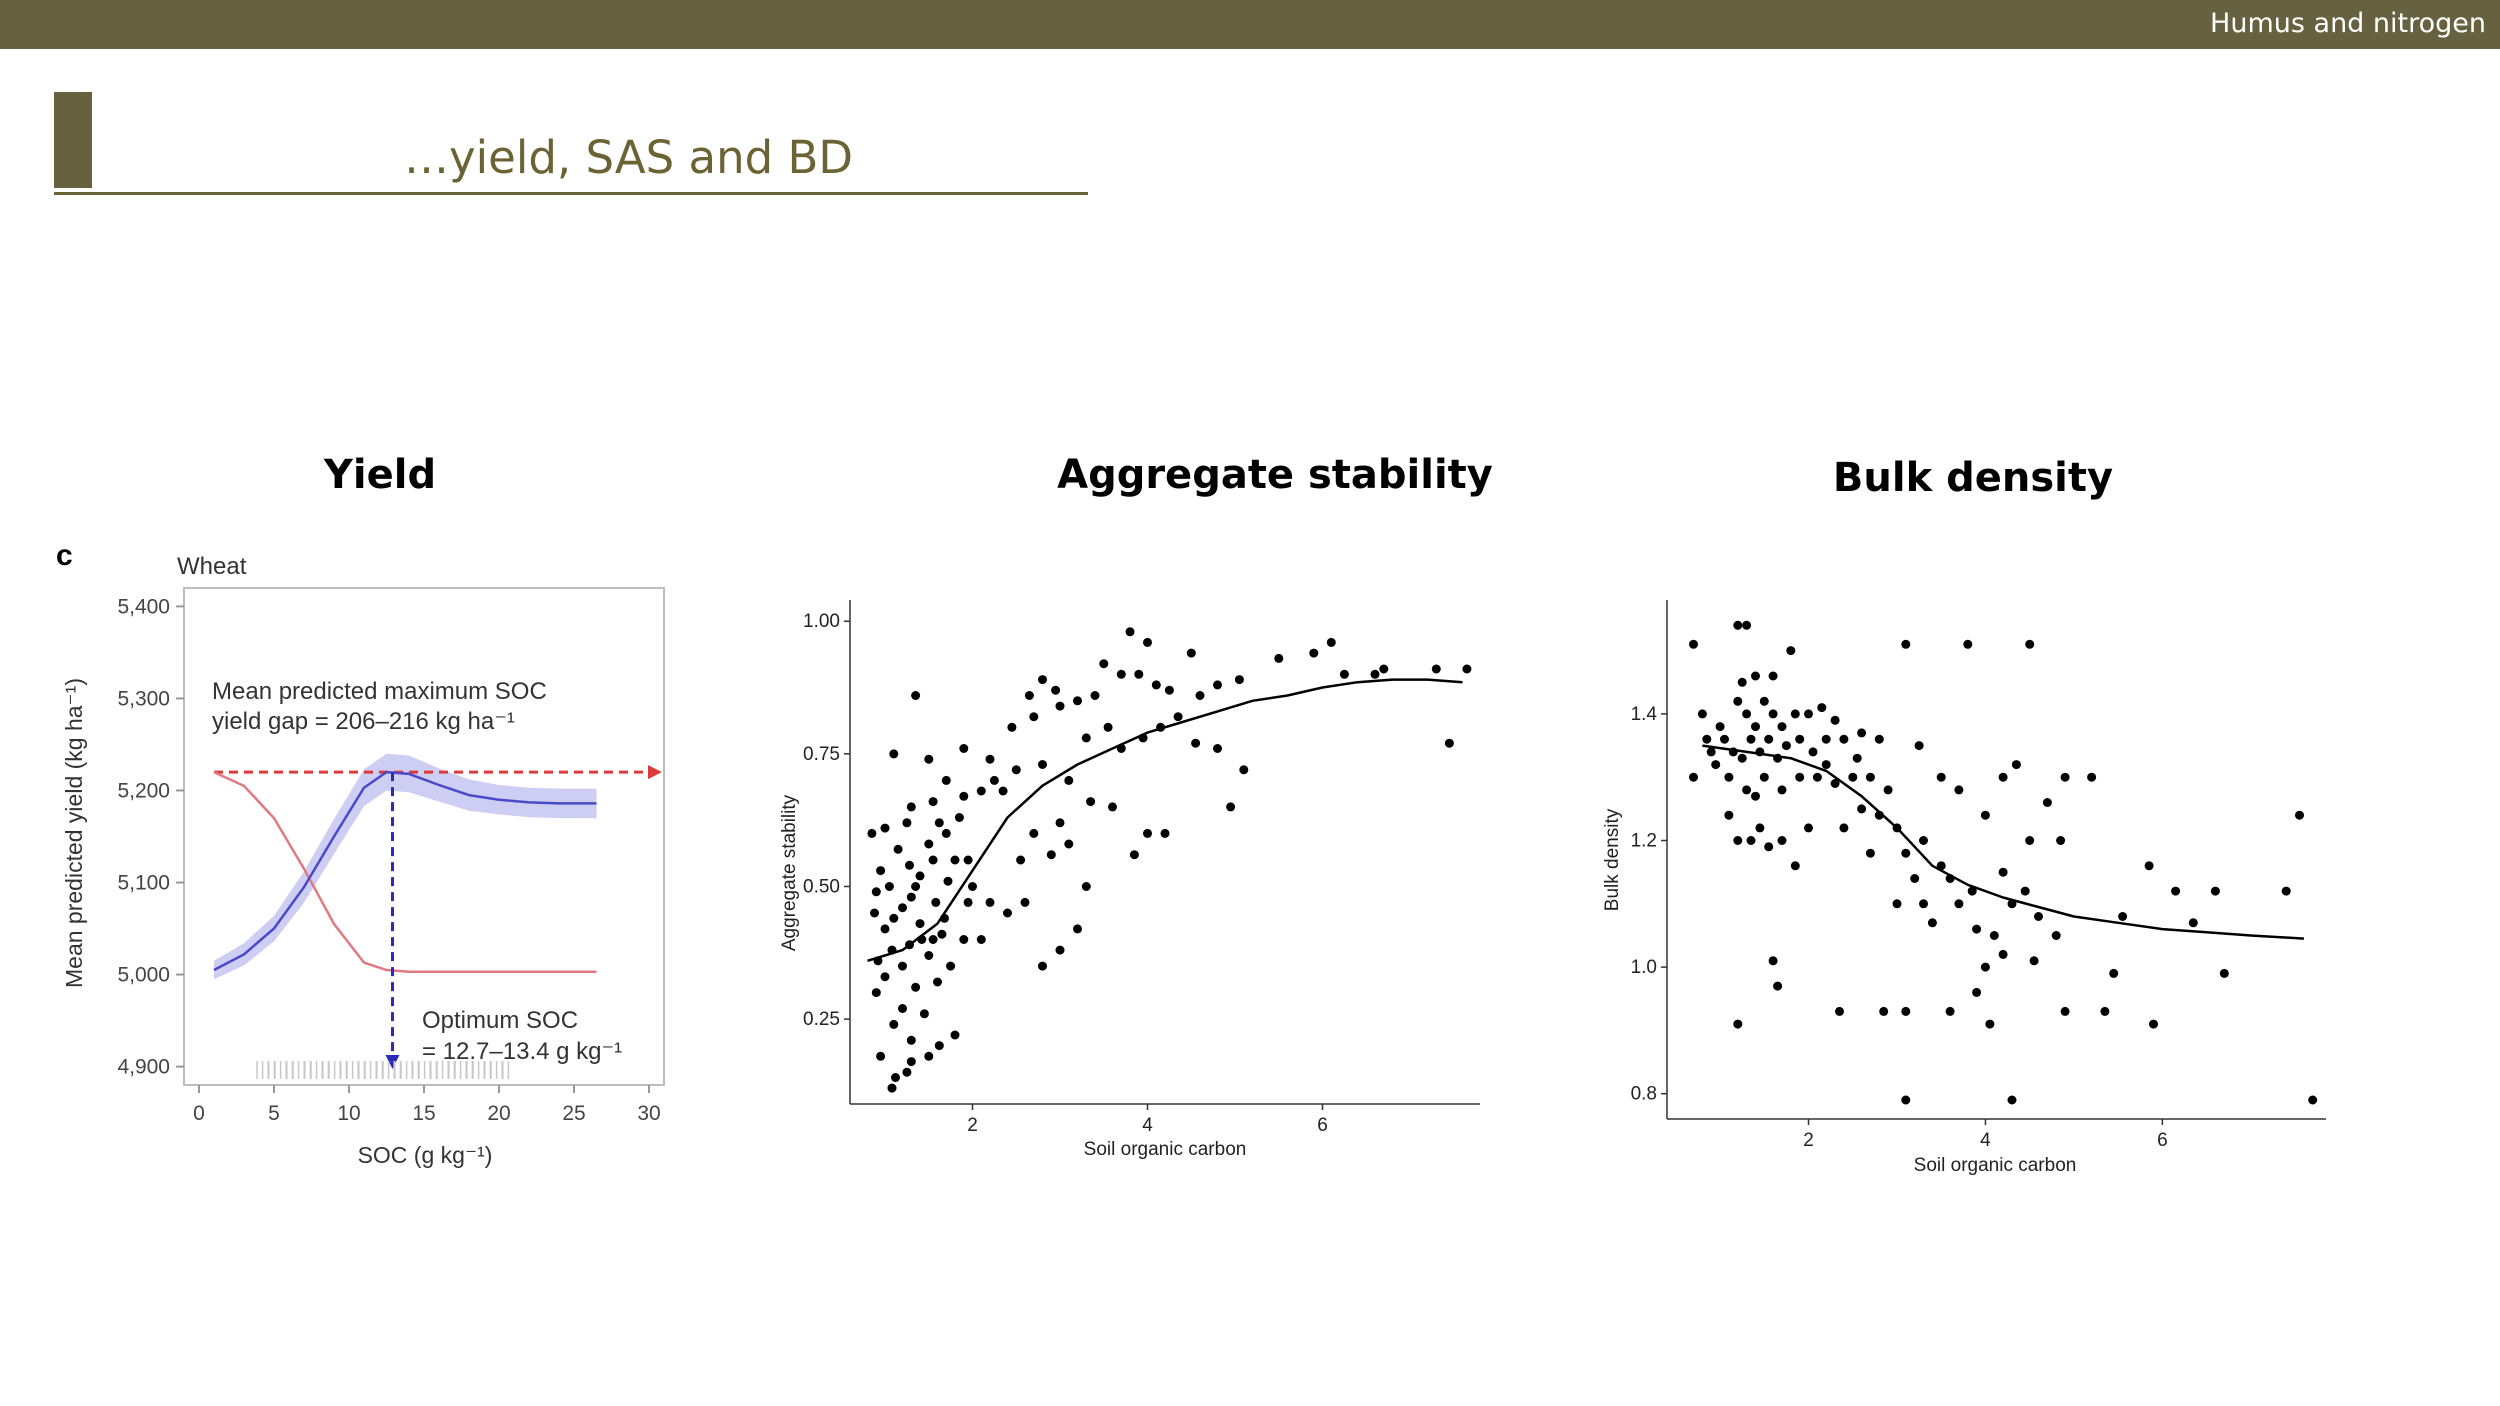 The image size is (2500, 1406). What do you see at coordinates (1275, 475) in the screenshot?
I see `aggregate-stability-heading: Aggregate stability` at bounding box center [1275, 475].